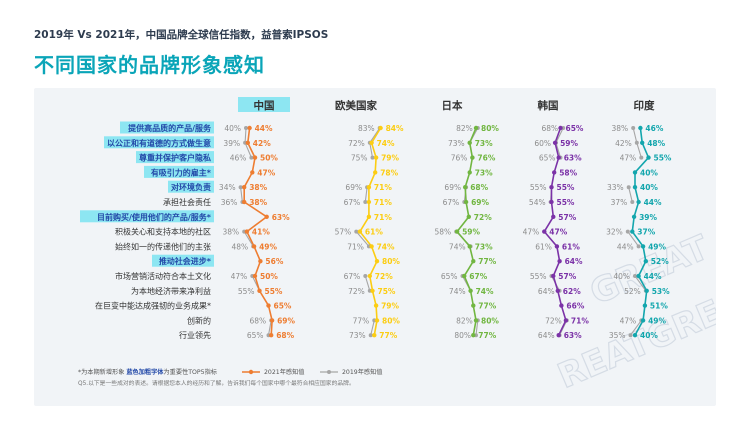 This screenshot has height=422, width=750. I want to click on column-header: 韩国, so click(548, 105).